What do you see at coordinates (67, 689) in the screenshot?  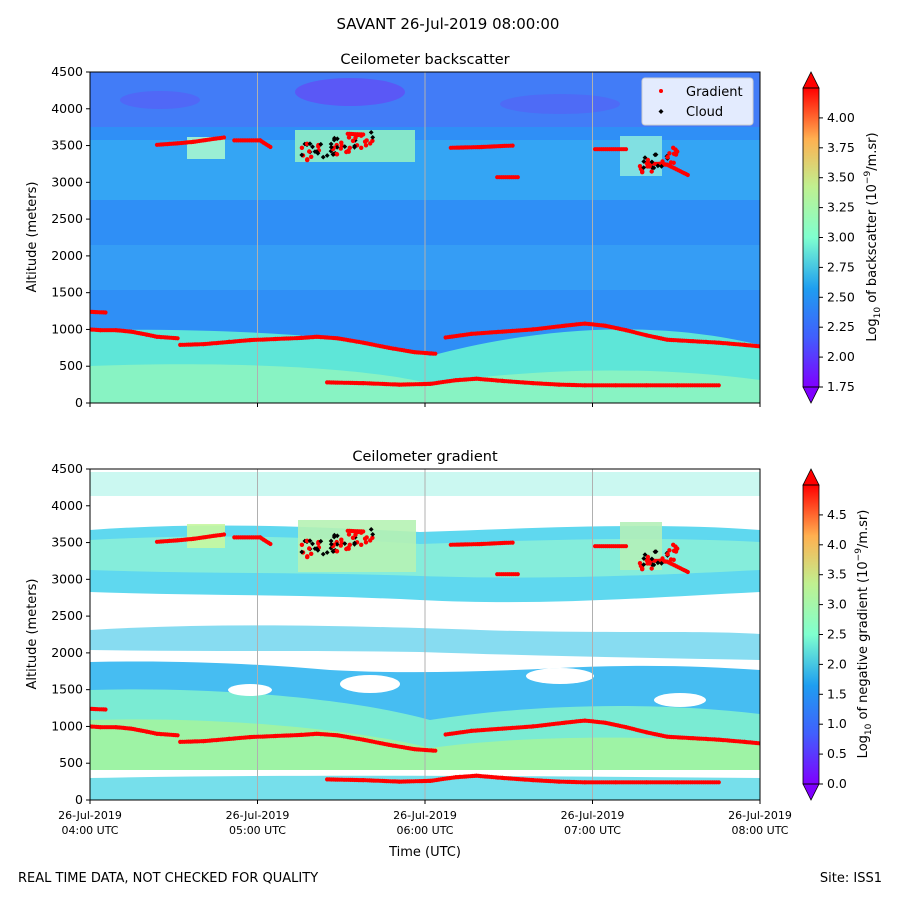 I see `y-tick-label: 1500` at bounding box center [67, 689].